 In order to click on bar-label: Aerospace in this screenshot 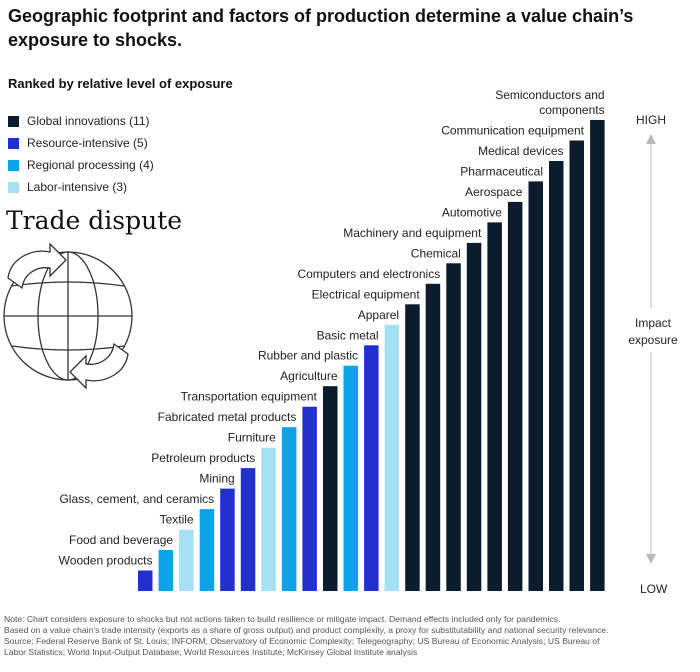, I will do `click(494, 192)`.